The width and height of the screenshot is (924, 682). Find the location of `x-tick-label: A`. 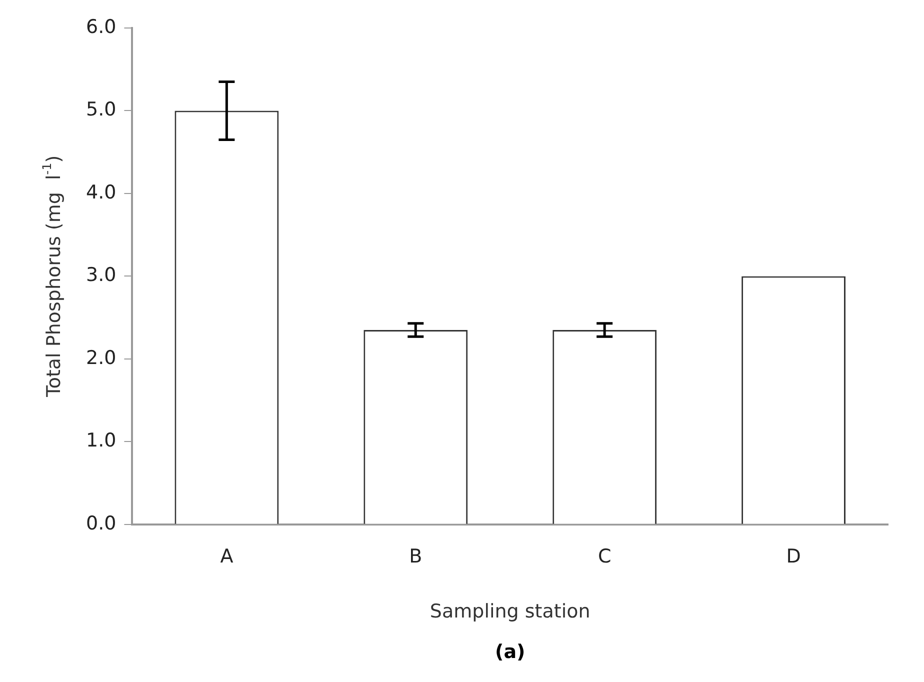

x-tick-label: A is located at coordinates (227, 557).